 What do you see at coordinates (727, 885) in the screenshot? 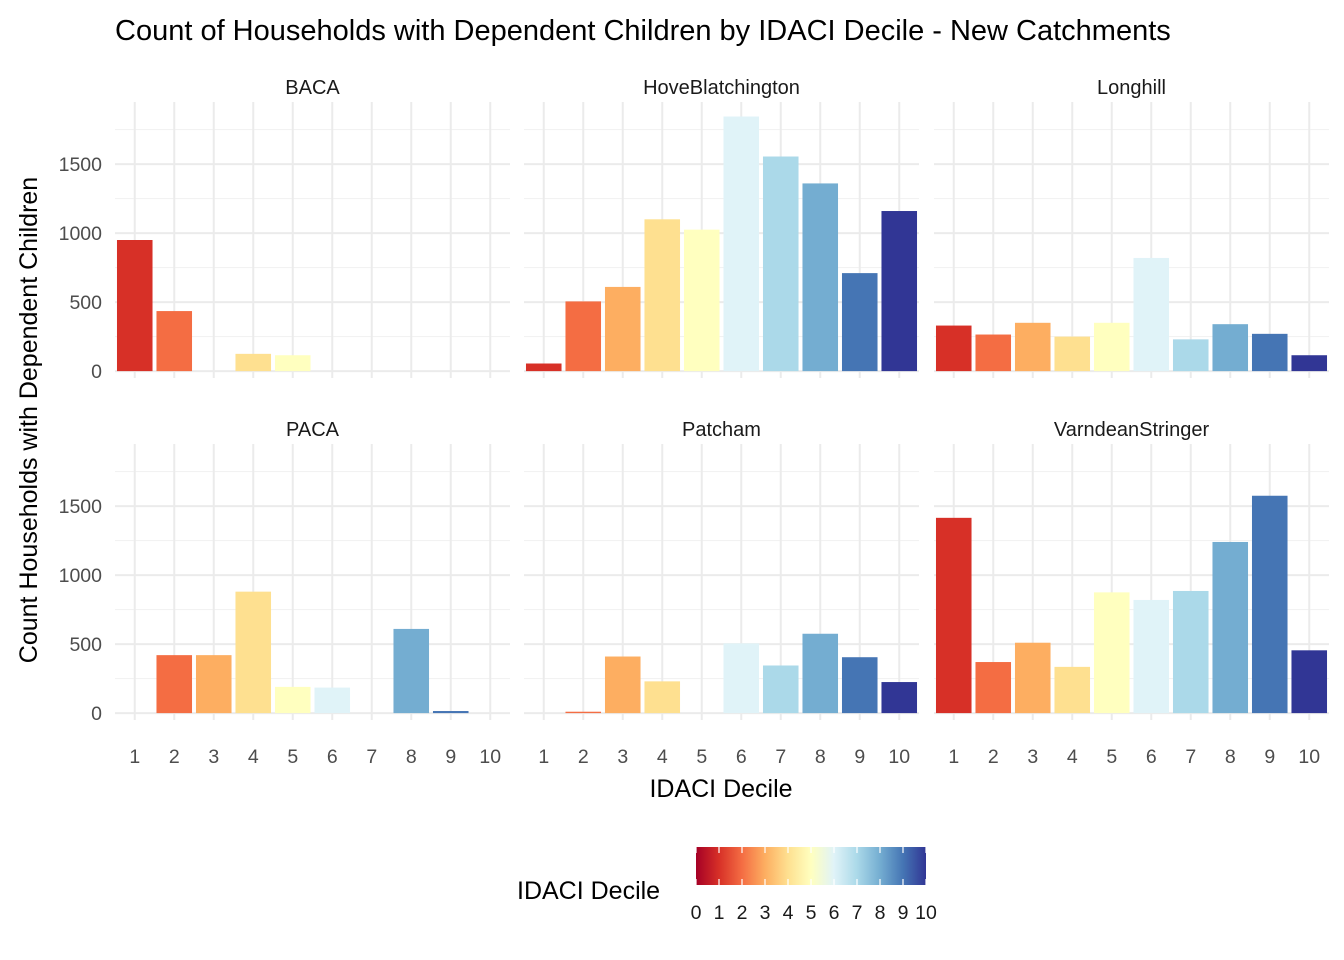
I see `color-legend: IDACI Decile 0 1 2 3 4 5 6 7 8 9 10` at bounding box center [727, 885].